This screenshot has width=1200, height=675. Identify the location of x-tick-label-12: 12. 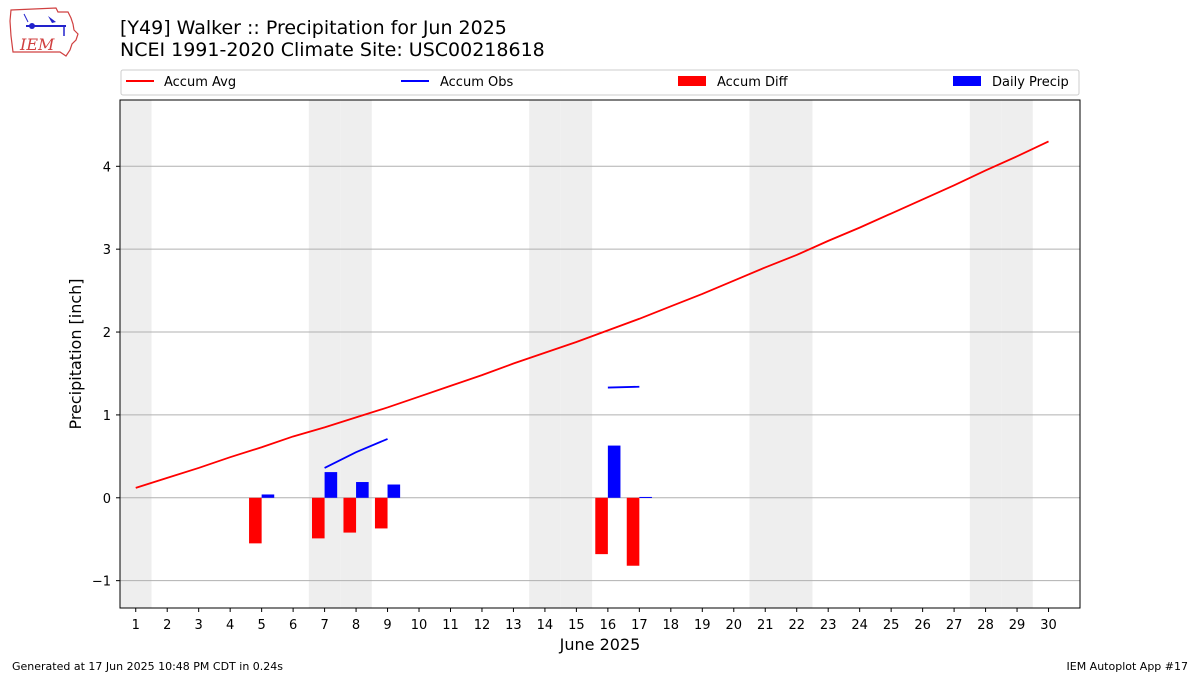
(482, 625).